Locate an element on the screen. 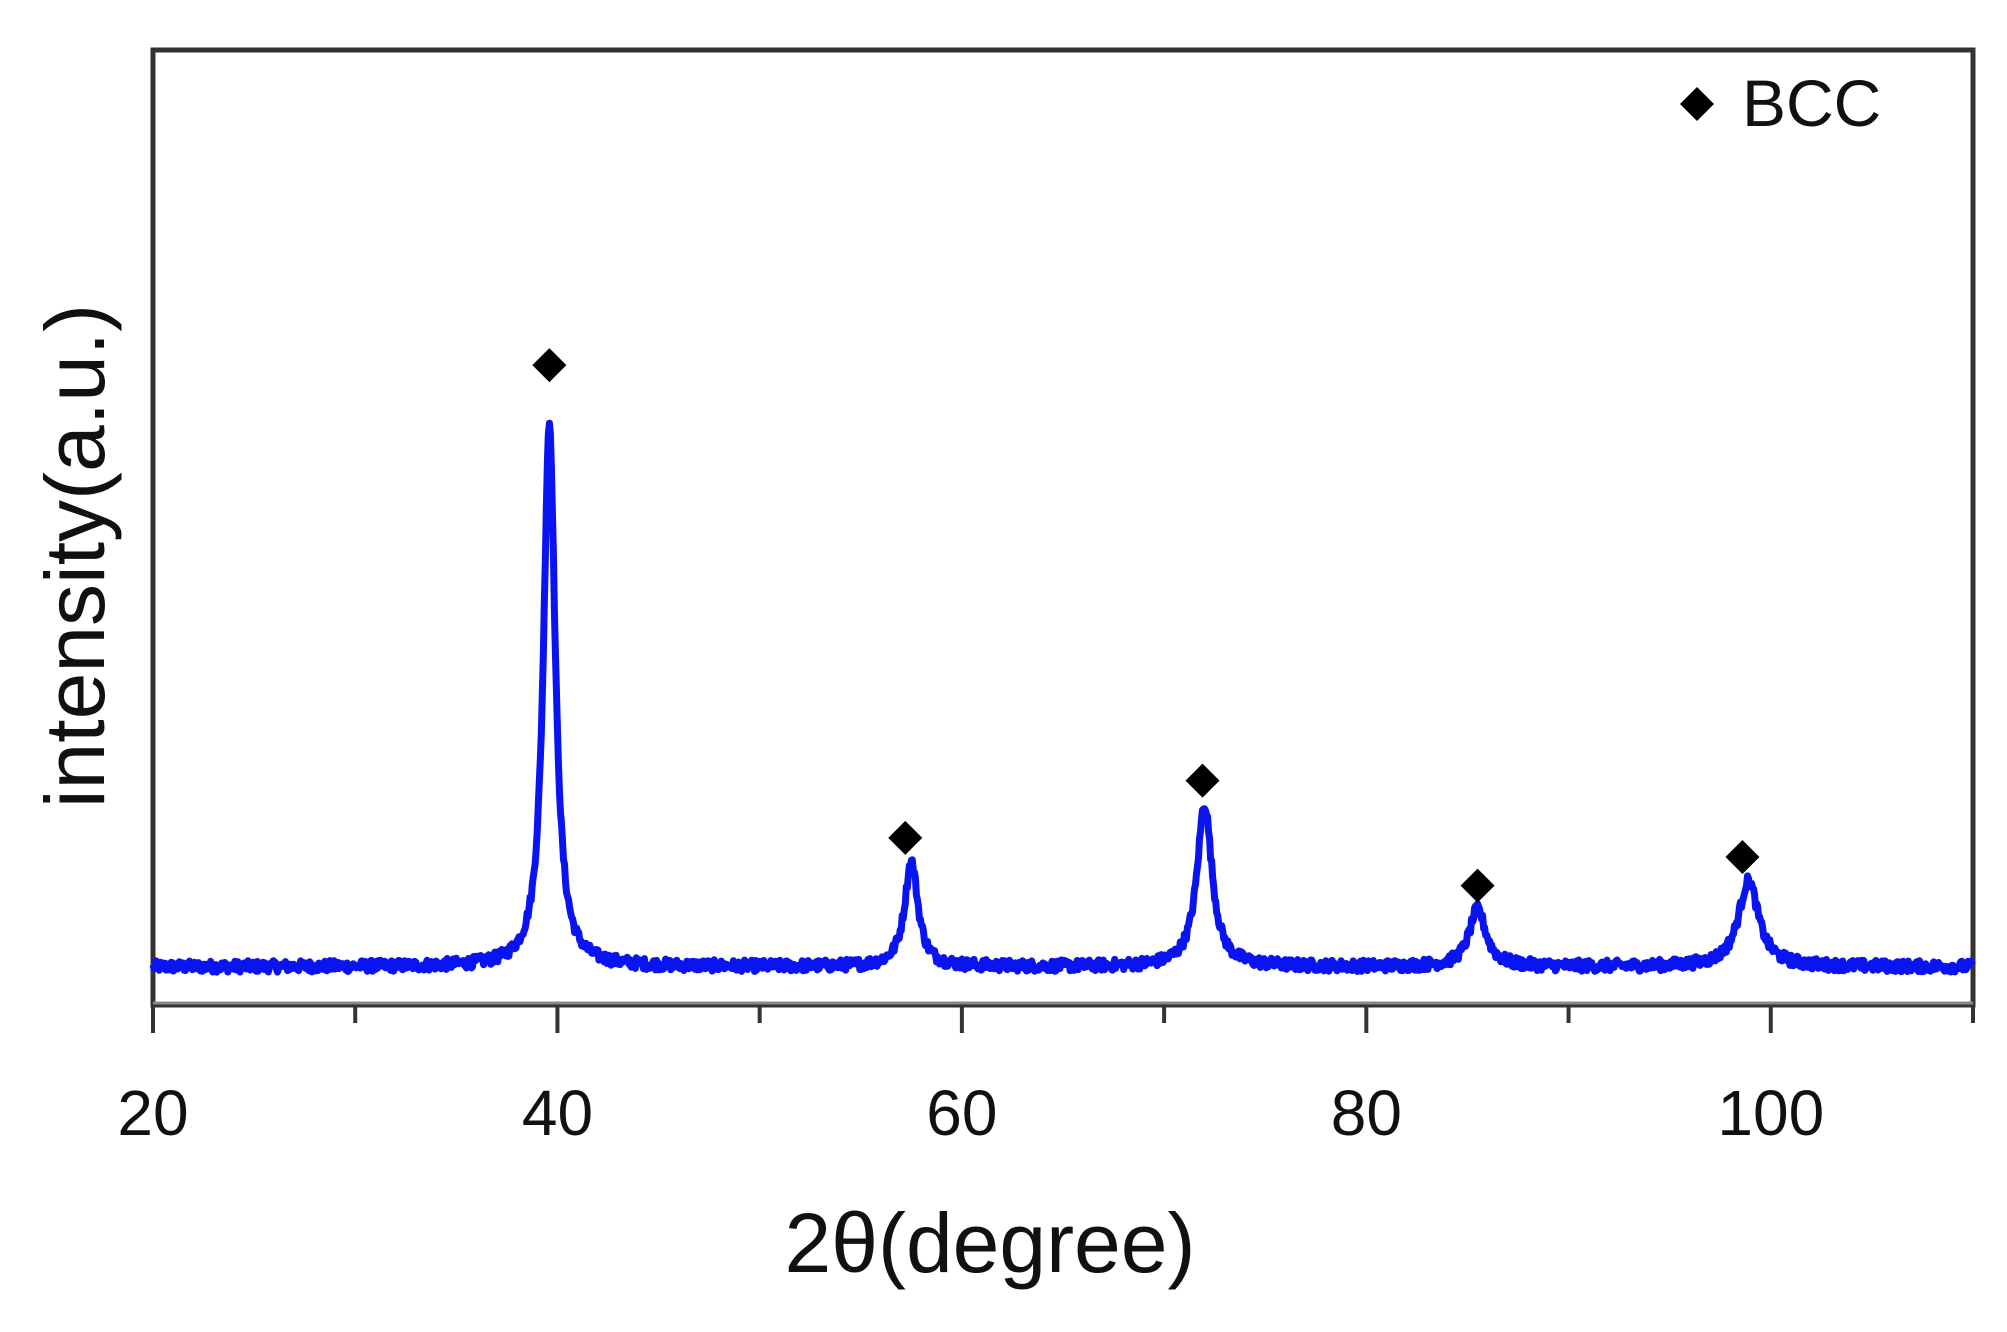  x-tick-label-3: 80 is located at coordinates (1366, 1113).